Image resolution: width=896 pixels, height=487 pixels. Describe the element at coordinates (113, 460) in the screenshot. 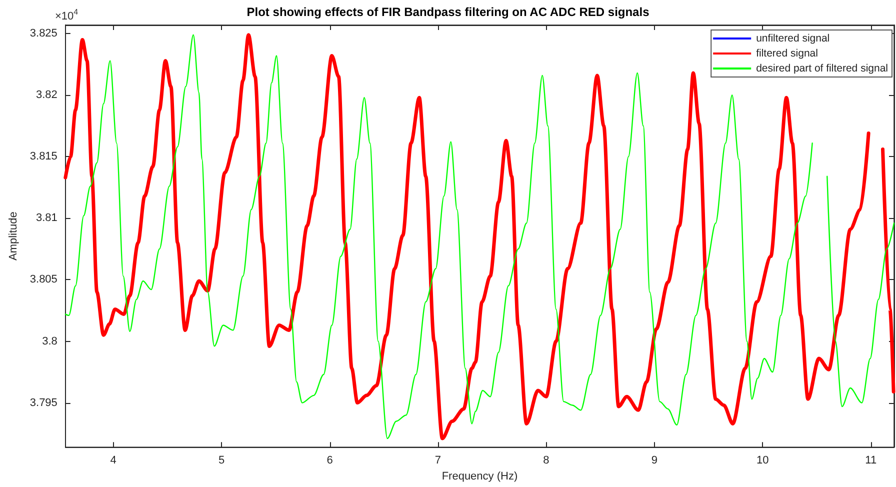

I see `x-tick-label: 4` at that location.